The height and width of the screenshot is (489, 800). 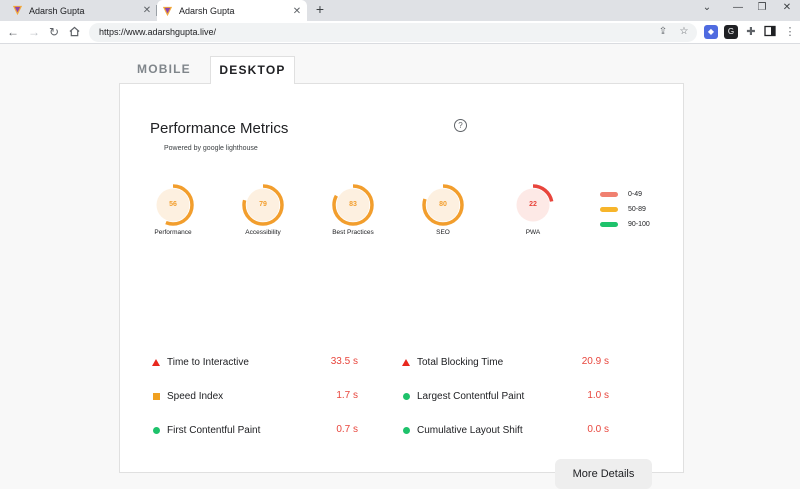 What do you see at coordinates (790, 32) in the screenshot?
I see `browser-menu-icon: ⋮` at bounding box center [790, 32].